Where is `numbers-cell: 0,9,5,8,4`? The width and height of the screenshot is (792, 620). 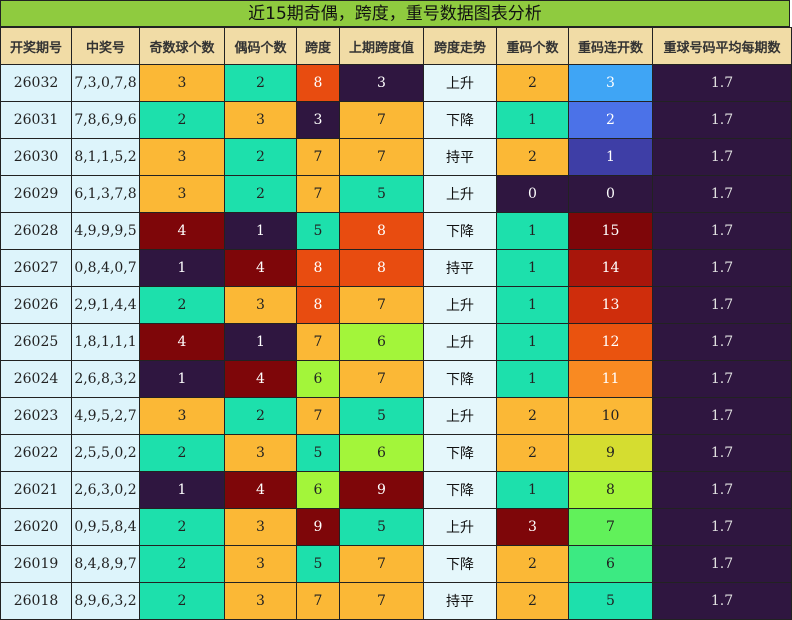 numbers-cell: 0,9,5,8,4 is located at coordinates (105, 527).